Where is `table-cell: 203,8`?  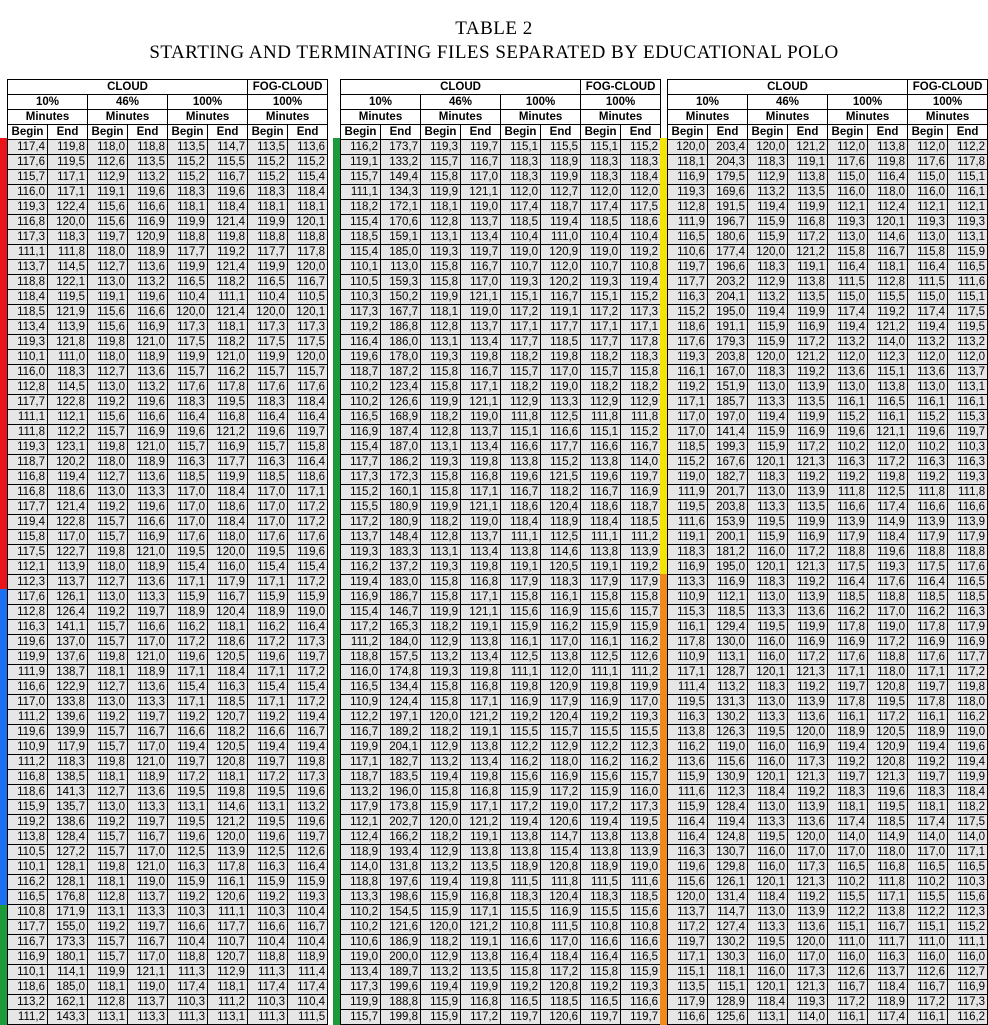 table-cell: 203,8 is located at coordinates (727, 507).